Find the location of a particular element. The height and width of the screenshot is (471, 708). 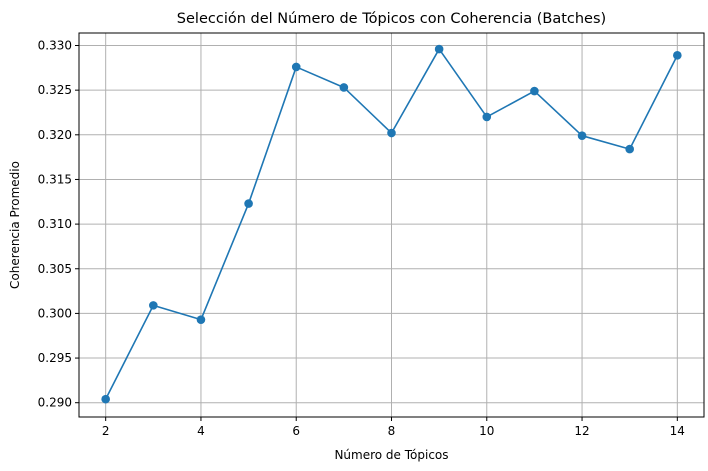

y-tick-label: 0.330 is located at coordinates (55, 46).